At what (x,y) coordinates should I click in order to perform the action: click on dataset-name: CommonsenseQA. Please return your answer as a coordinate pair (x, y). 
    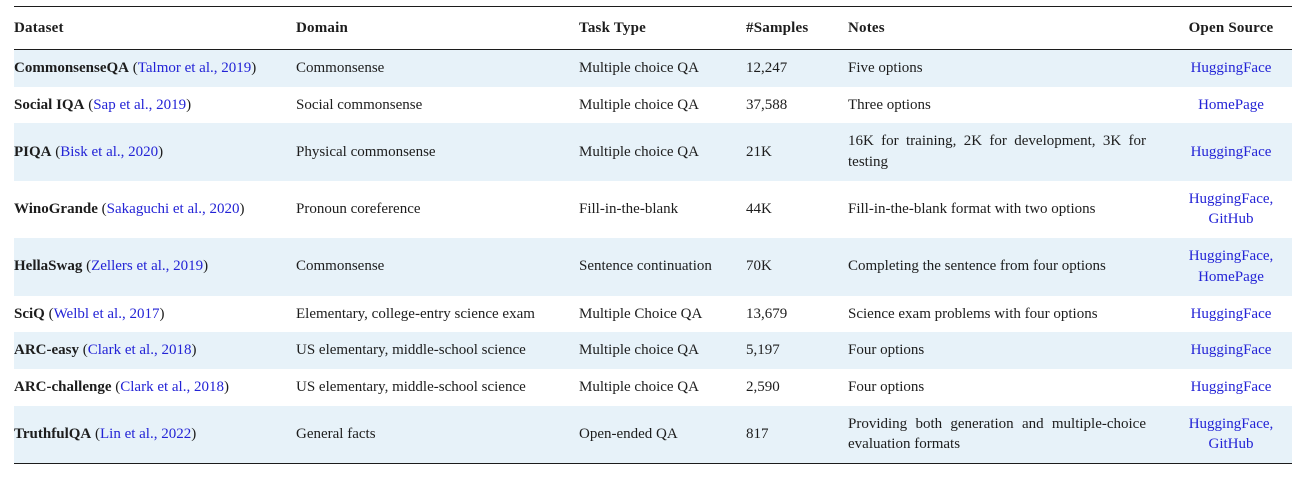
    Looking at the image, I should click on (71, 68).